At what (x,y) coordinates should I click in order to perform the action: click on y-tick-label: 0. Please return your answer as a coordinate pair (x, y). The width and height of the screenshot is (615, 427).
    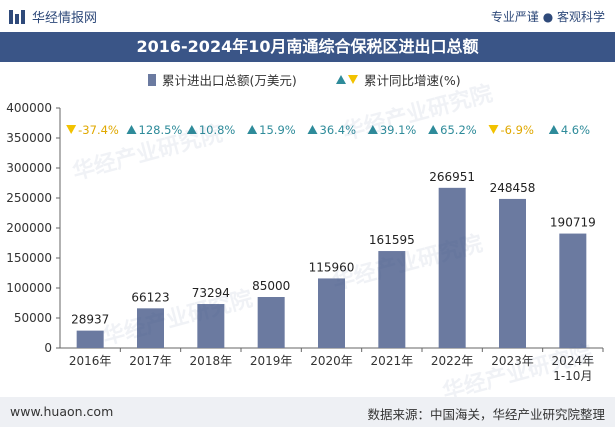
    Looking at the image, I should click on (48, 348).